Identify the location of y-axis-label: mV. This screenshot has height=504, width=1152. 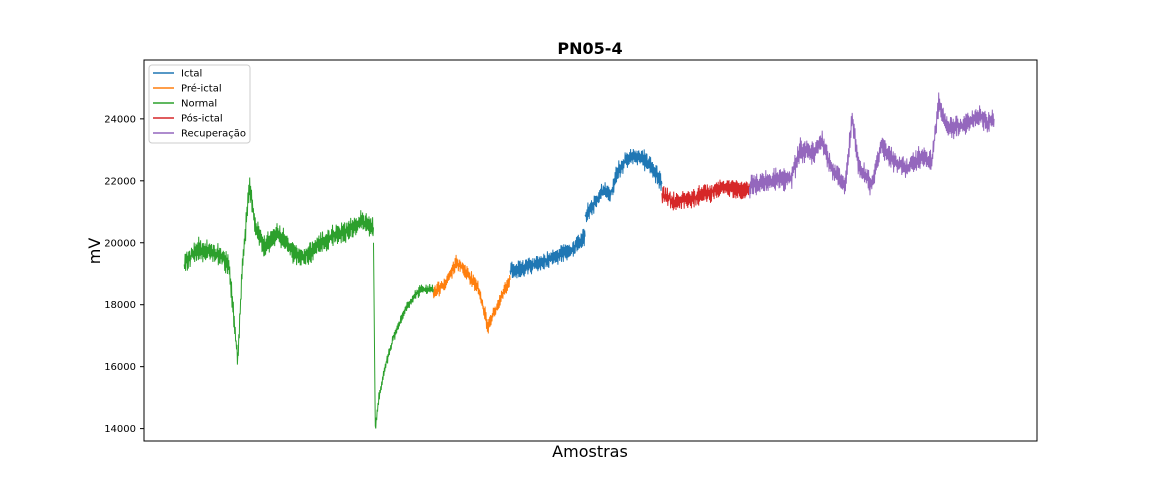
(94, 251).